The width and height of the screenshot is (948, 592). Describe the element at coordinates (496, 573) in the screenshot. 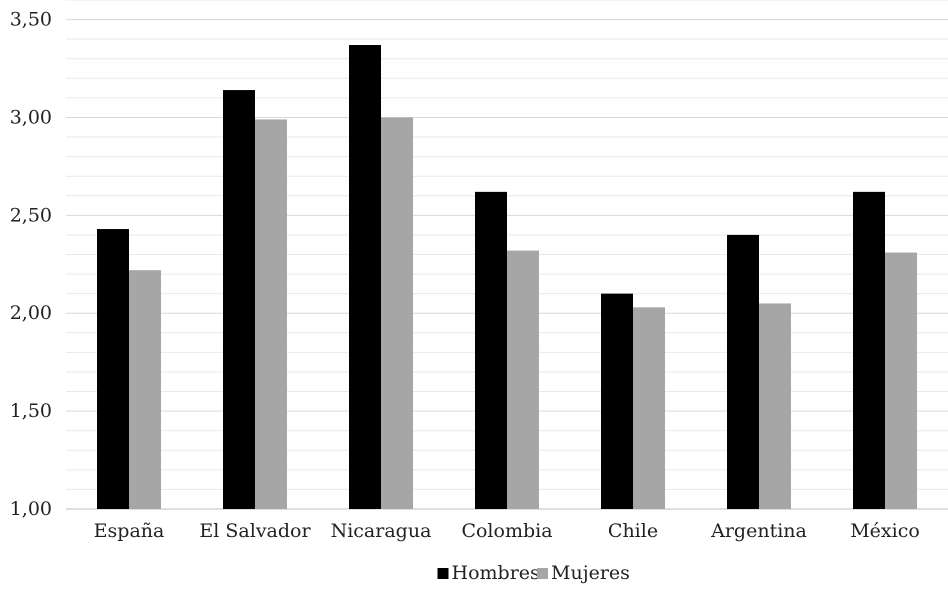

I see `legend-label-hombres: Hombres` at that location.